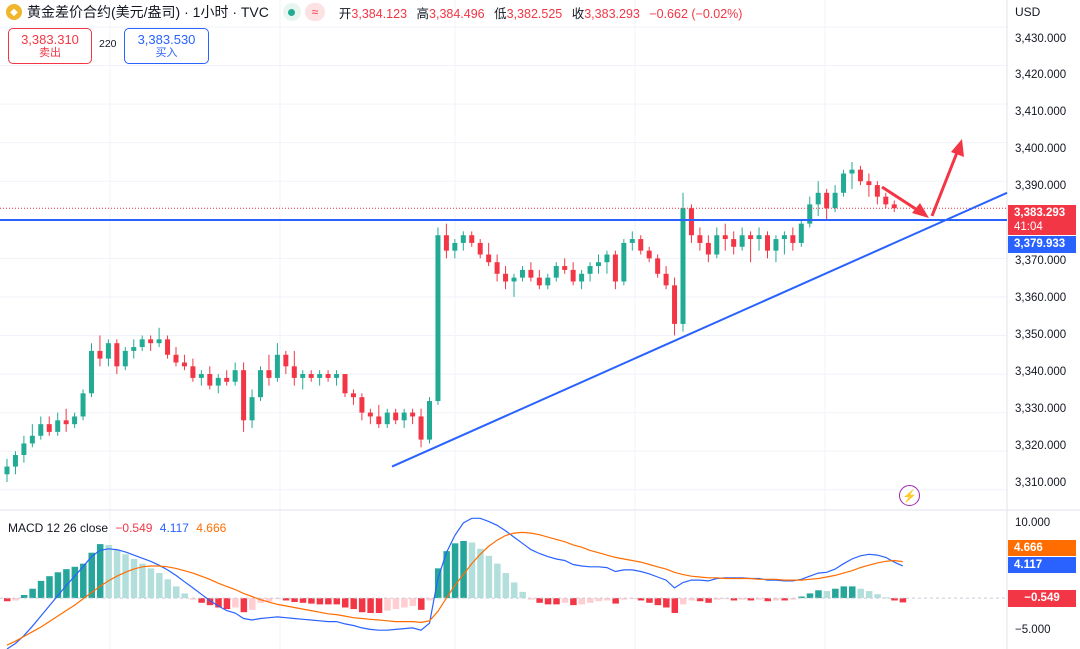 Image resolution: width=1080 pixels, height=649 pixels. What do you see at coordinates (947, 178) in the screenshot?
I see `arrow-up-drawing` at bounding box center [947, 178].